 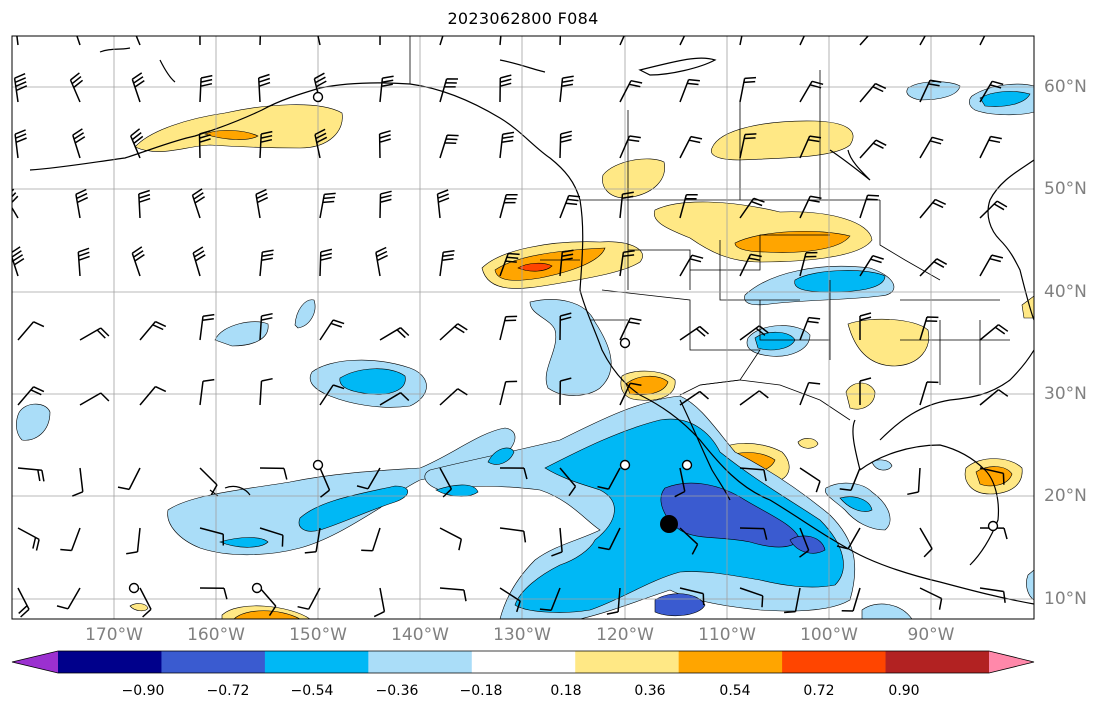 I want to click on positive-anomaly-alaska-core, so click(x=231, y=135).